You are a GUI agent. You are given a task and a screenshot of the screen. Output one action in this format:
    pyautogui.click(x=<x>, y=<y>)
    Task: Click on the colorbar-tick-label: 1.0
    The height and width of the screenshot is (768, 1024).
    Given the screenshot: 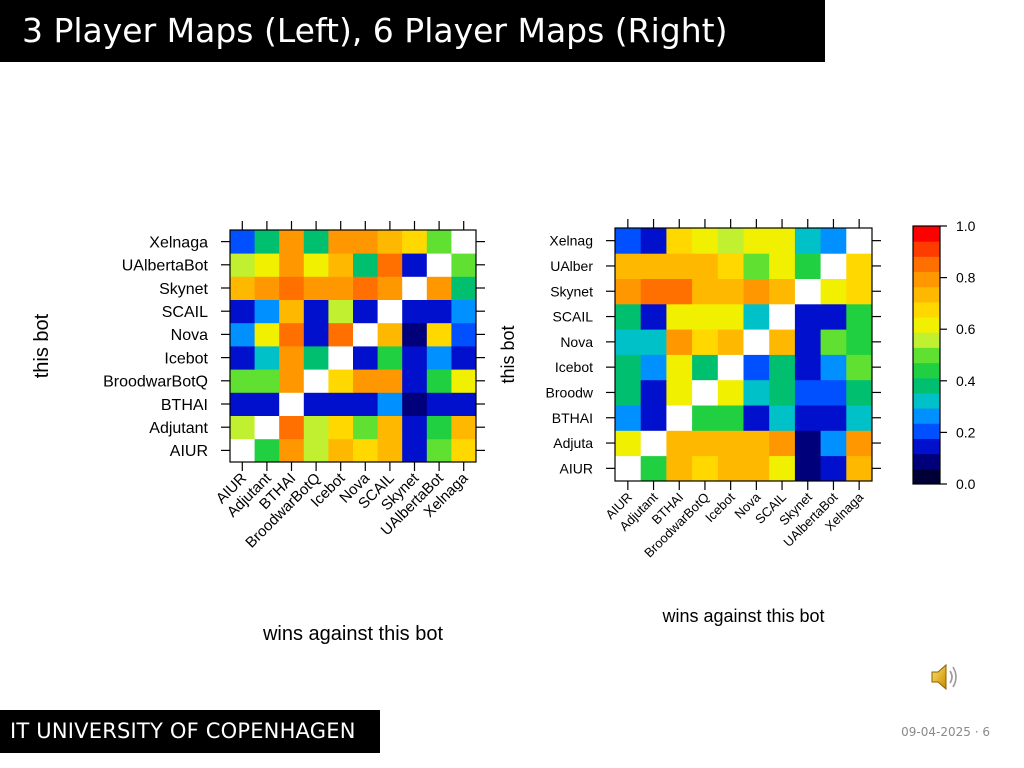 What is the action you would take?
    pyautogui.click(x=966, y=226)
    